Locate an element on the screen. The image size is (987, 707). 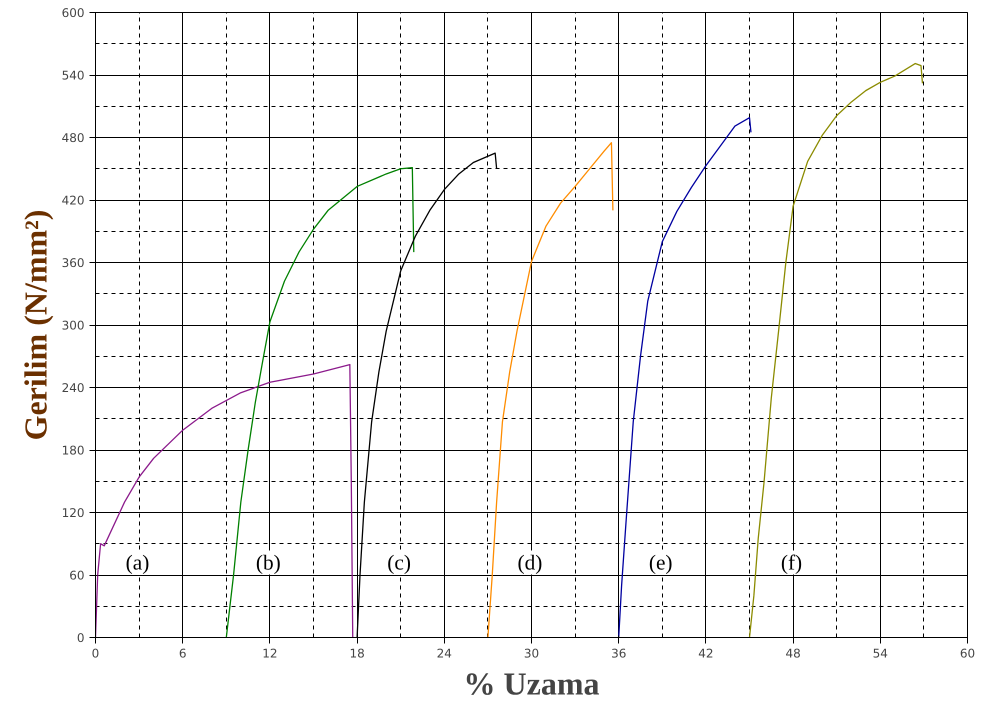
x-tick-label: 12 is located at coordinates (270, 653).